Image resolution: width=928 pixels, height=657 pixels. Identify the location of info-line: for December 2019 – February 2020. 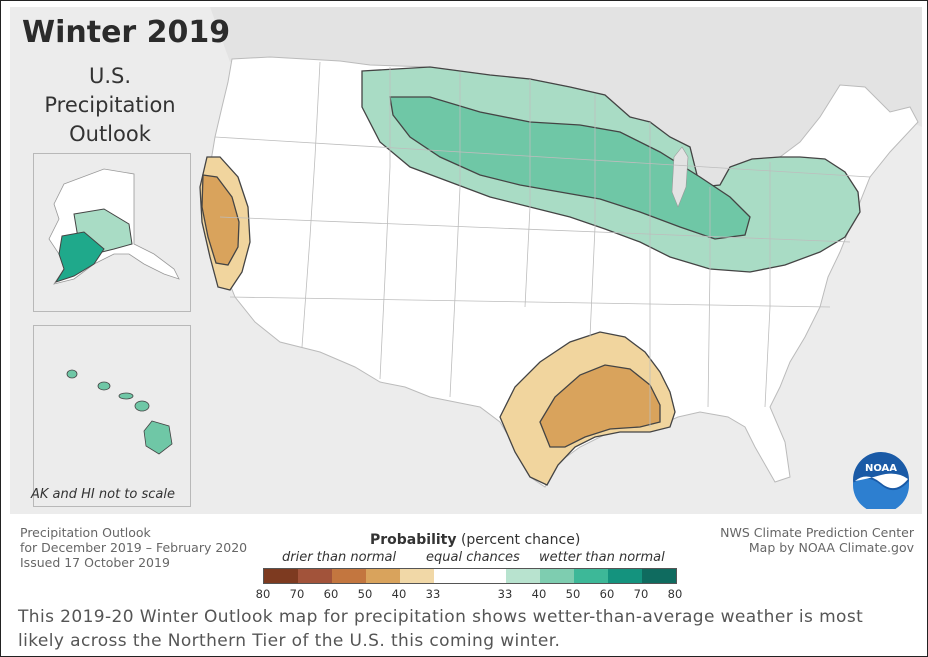
(134, 547).